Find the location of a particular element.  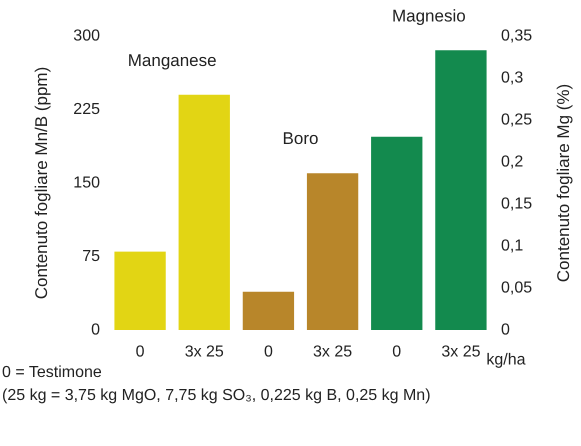

y2-tick-label: 0,25 is located at coordinates (516, 120).